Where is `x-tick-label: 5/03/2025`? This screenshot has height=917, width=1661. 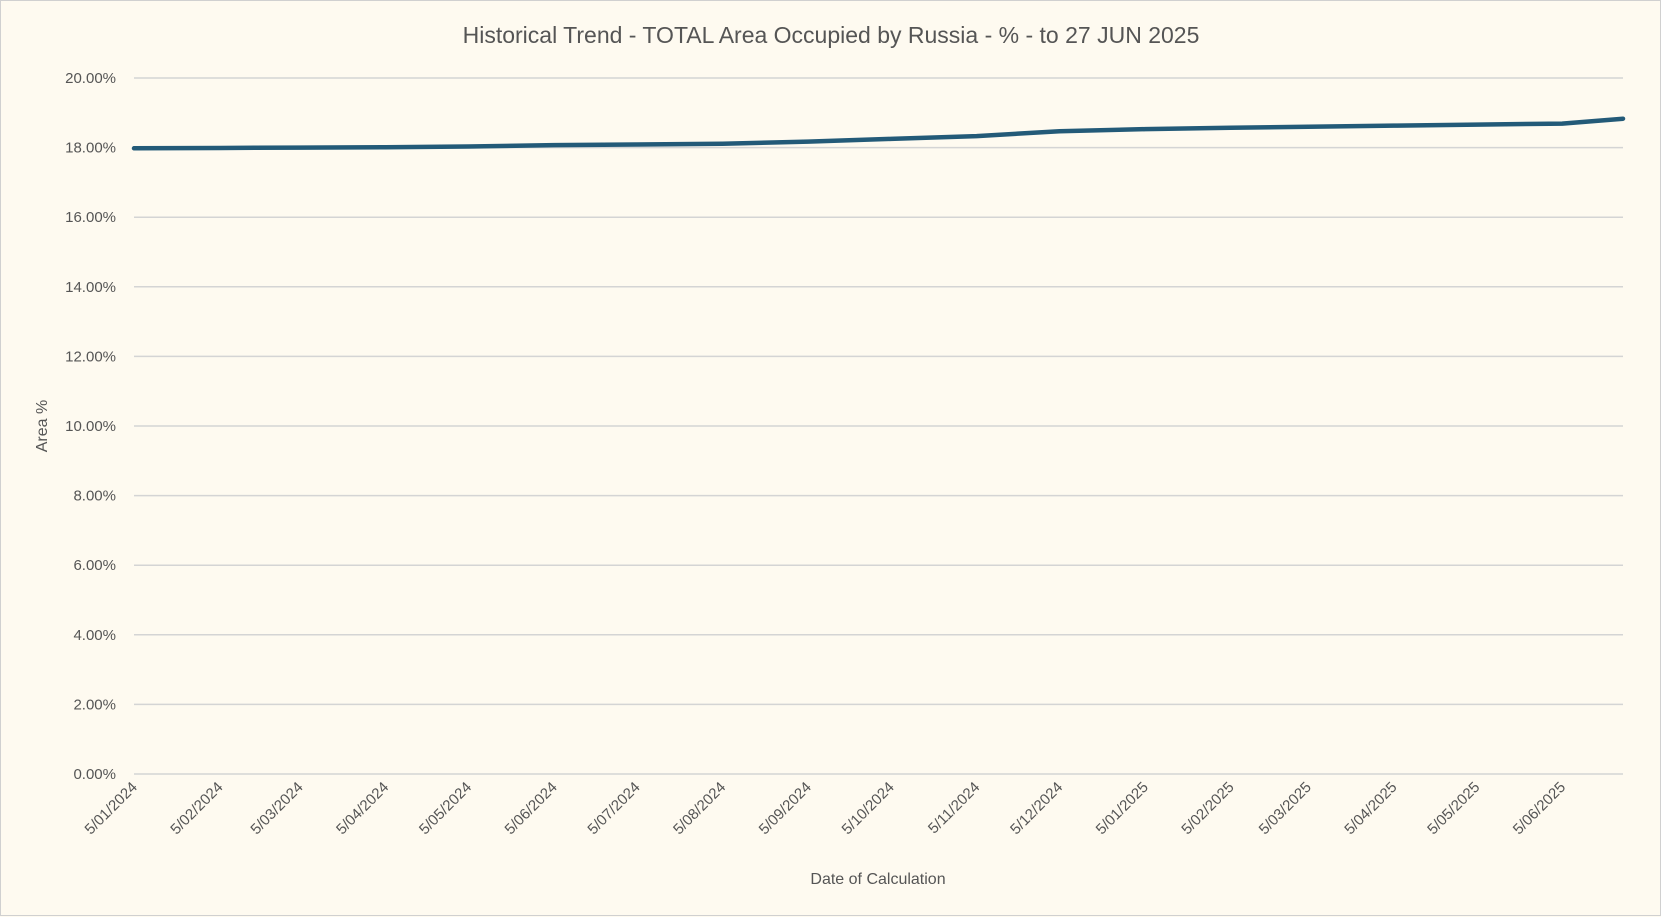
x-tick-label: 5/03/2025 is located at coordinates (1285, 808).